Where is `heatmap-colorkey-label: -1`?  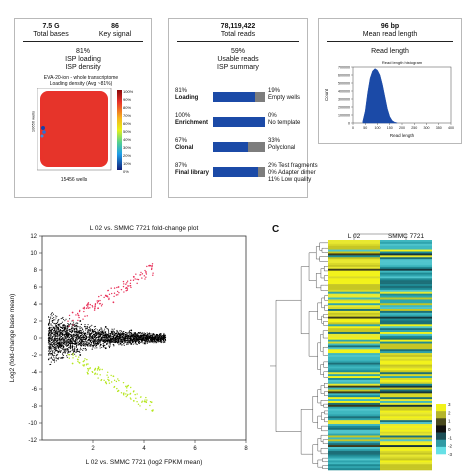 heatmap-colorkey-label: -1 is located at coordinates (450, 437).